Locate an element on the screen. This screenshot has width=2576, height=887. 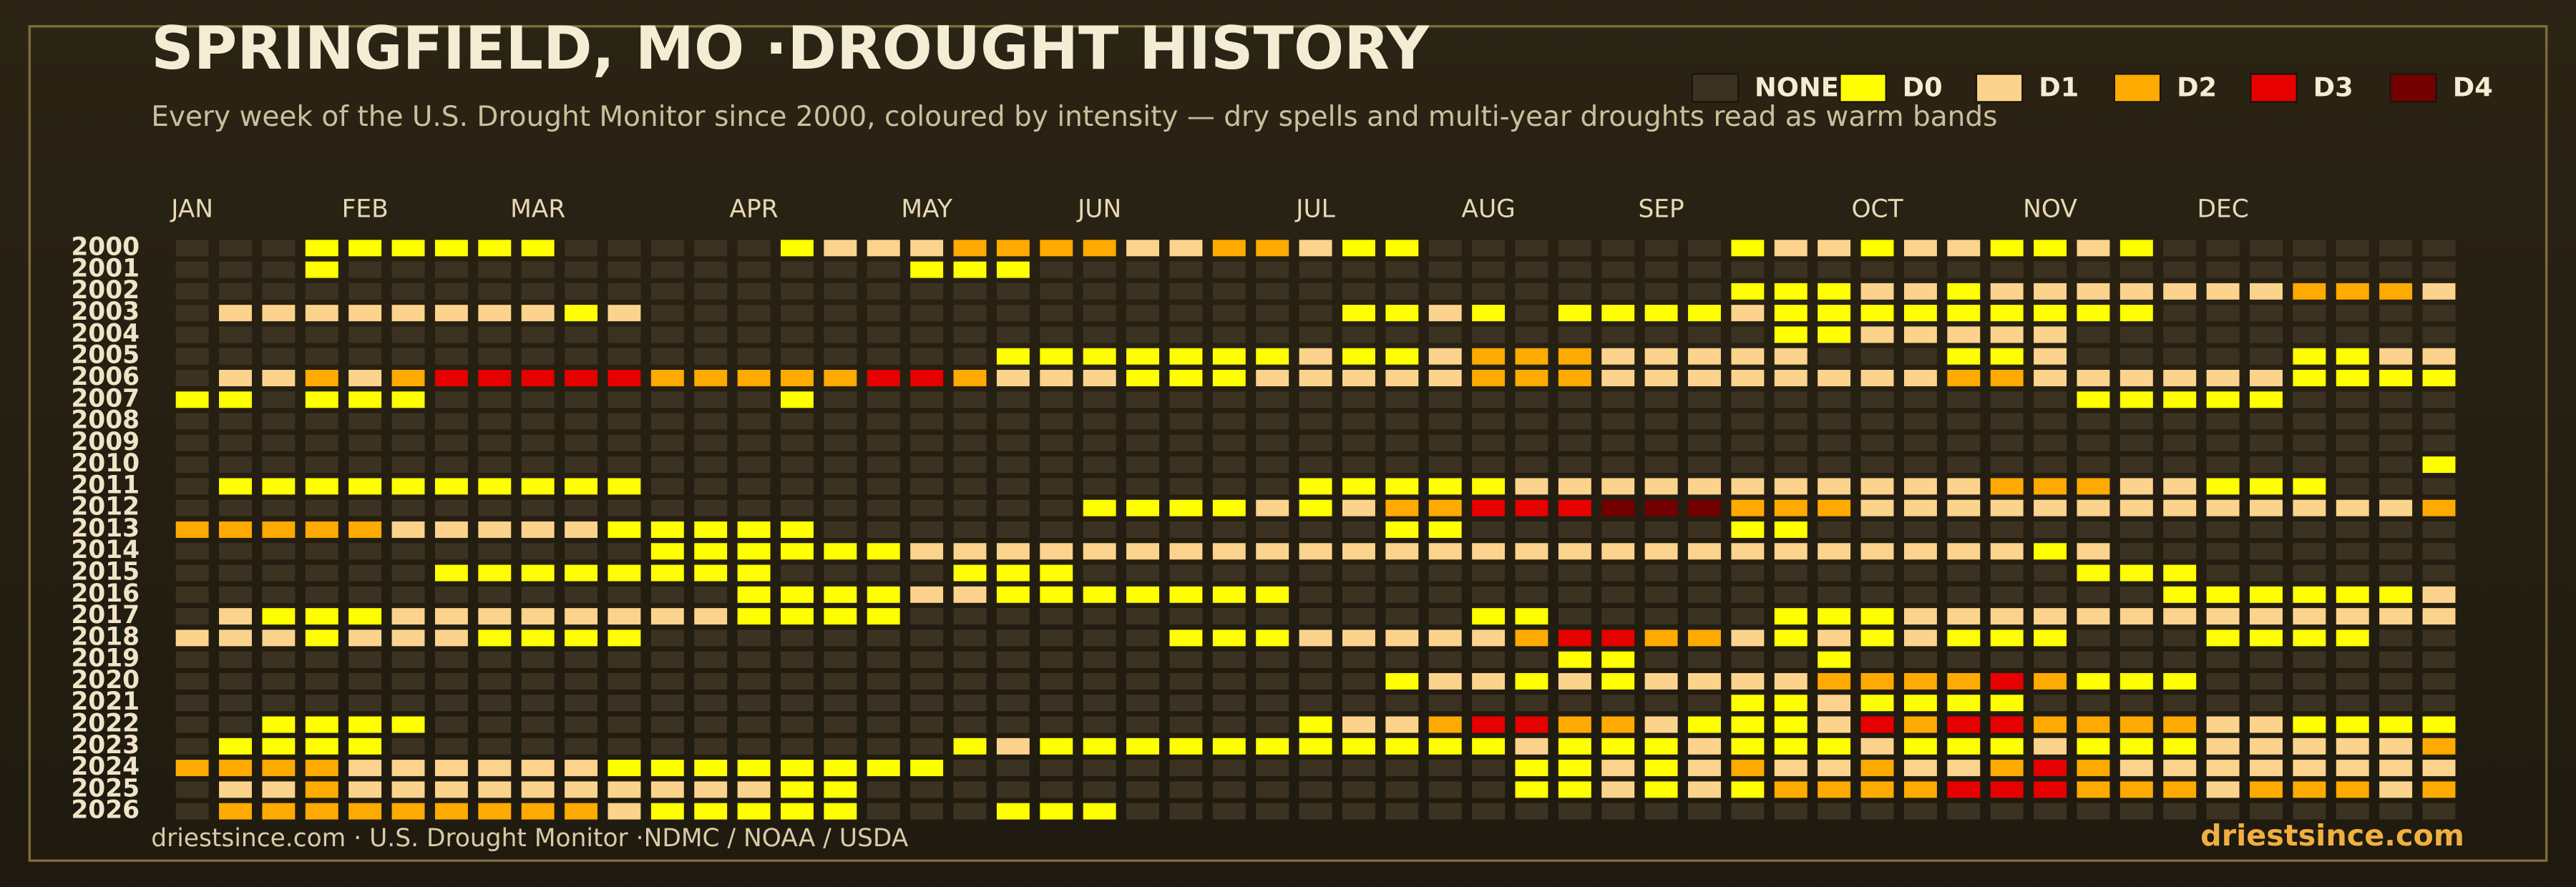
y-tick-label: 2020 is located at coordinates (105, 680).